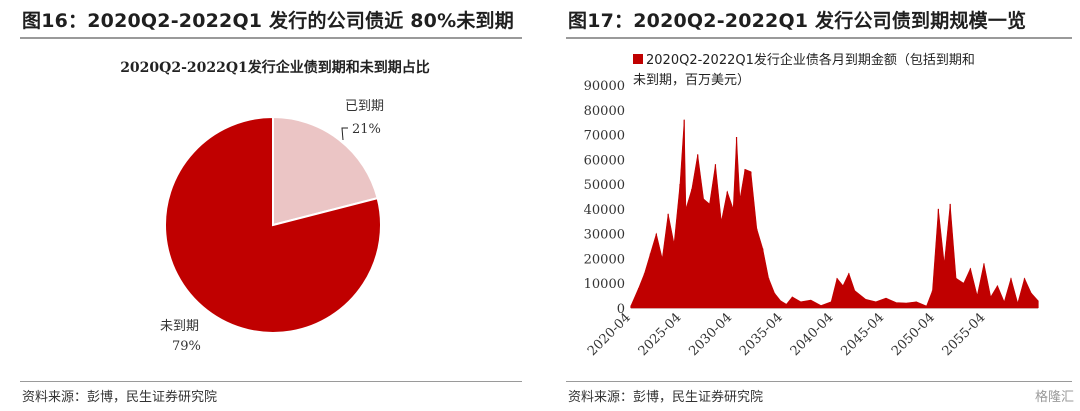  Describe the element at coordinates (604, 259) in the screenshot. I see `y-tick-label: 20000` at that location.